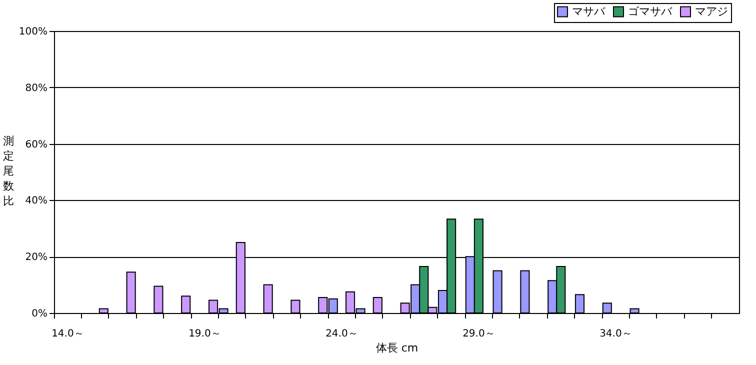  What do you see at coordinates (616, 334) in the screenshot?
I see `x-tick-label: 34.0～` at bounding box center [616, 334].